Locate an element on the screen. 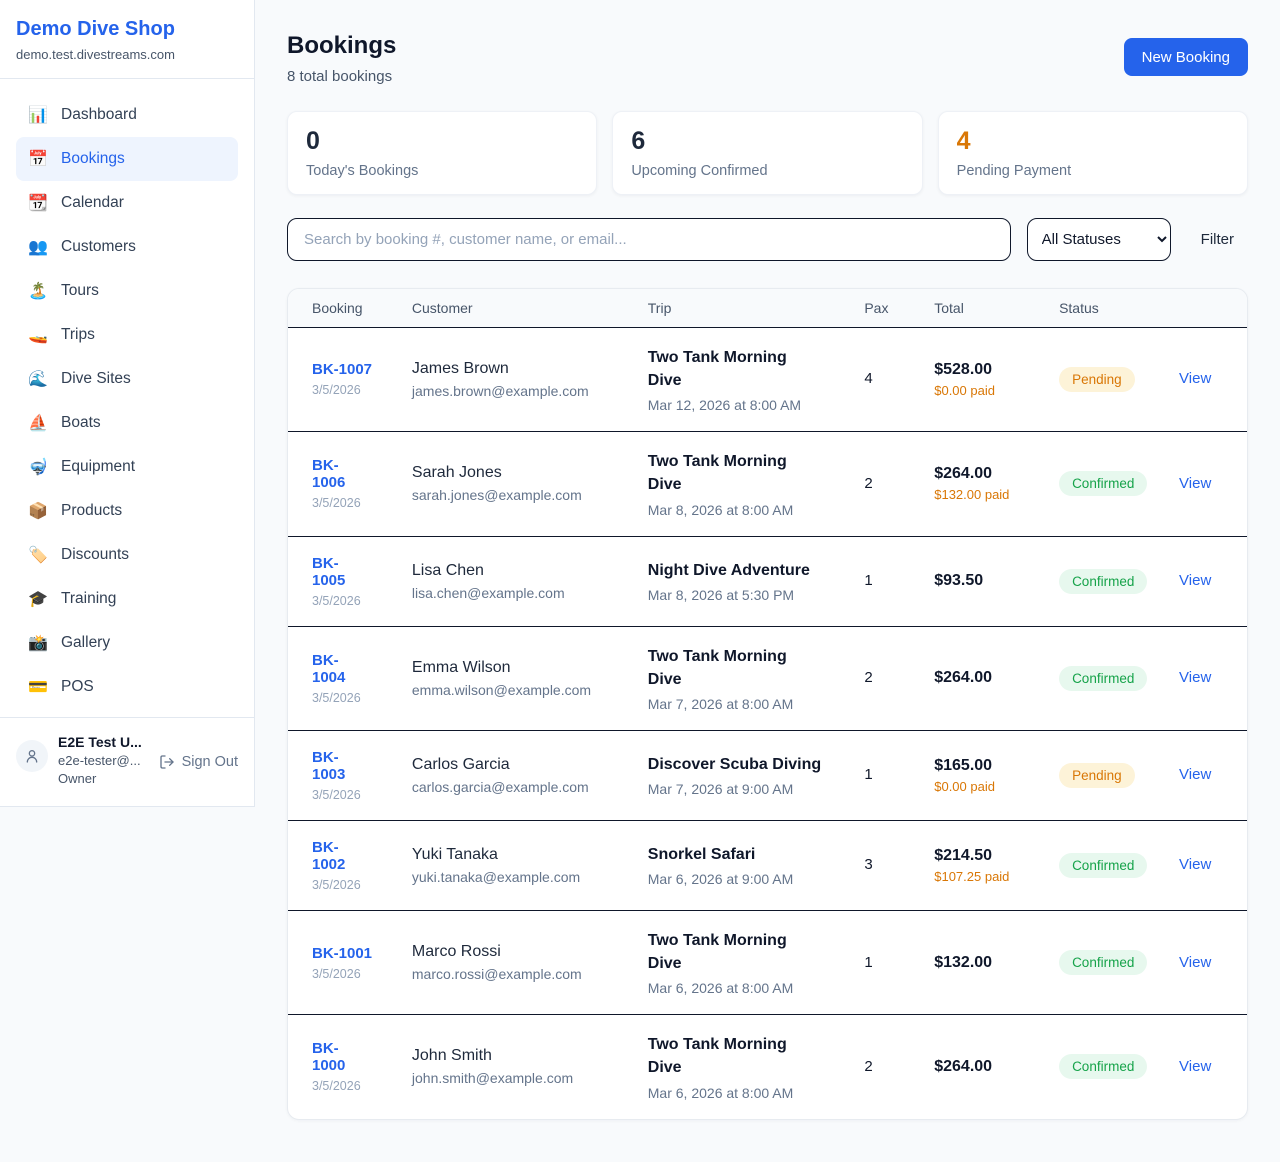 This screenshot has height=1162, width=1280. sidebar-nav-item: 📆 Calendar is located at coordinates (127, 203).